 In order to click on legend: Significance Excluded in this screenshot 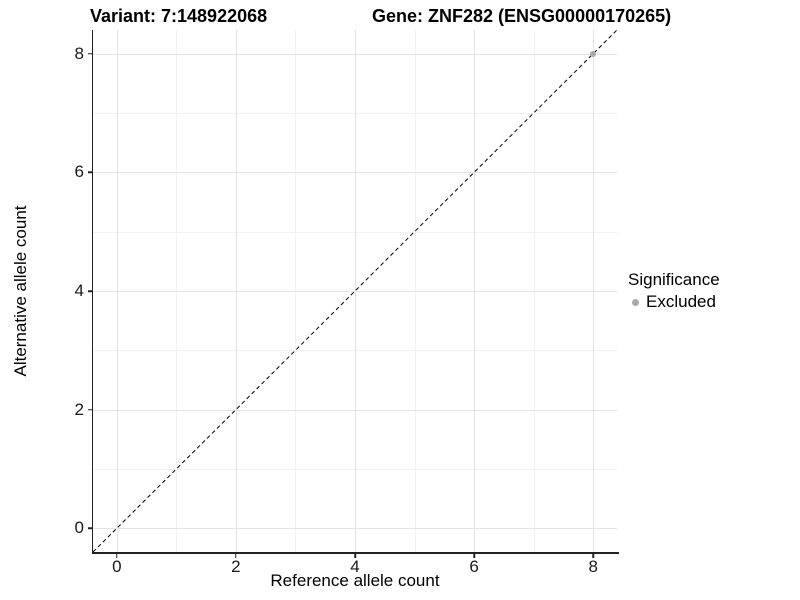, I will do `click(674, 291)`.